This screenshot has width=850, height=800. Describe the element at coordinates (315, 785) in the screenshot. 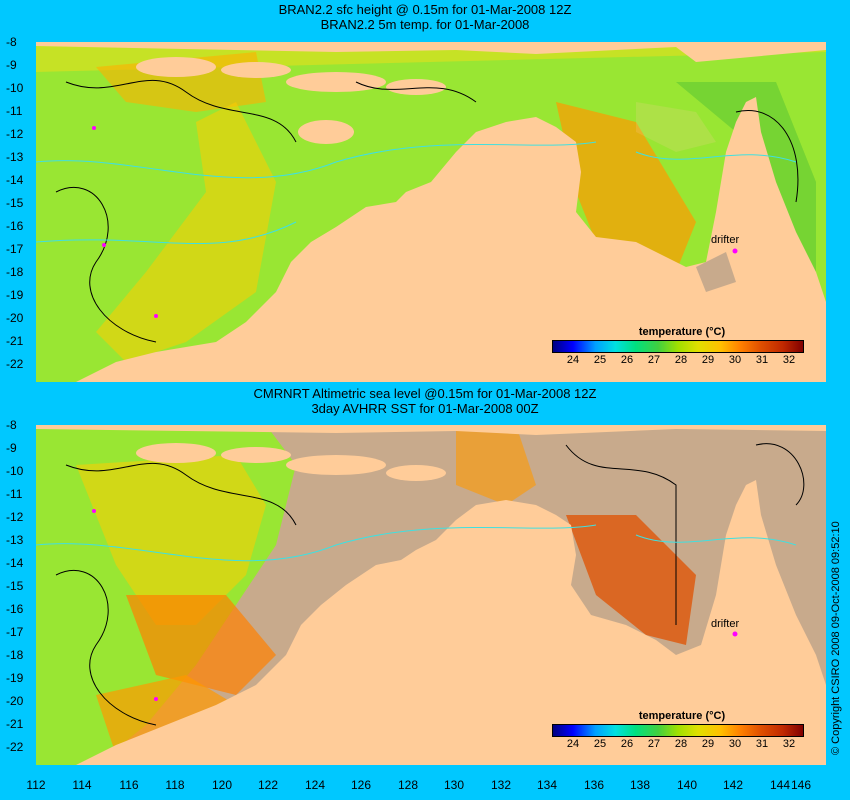

I see `x-tick: 124` at that location.